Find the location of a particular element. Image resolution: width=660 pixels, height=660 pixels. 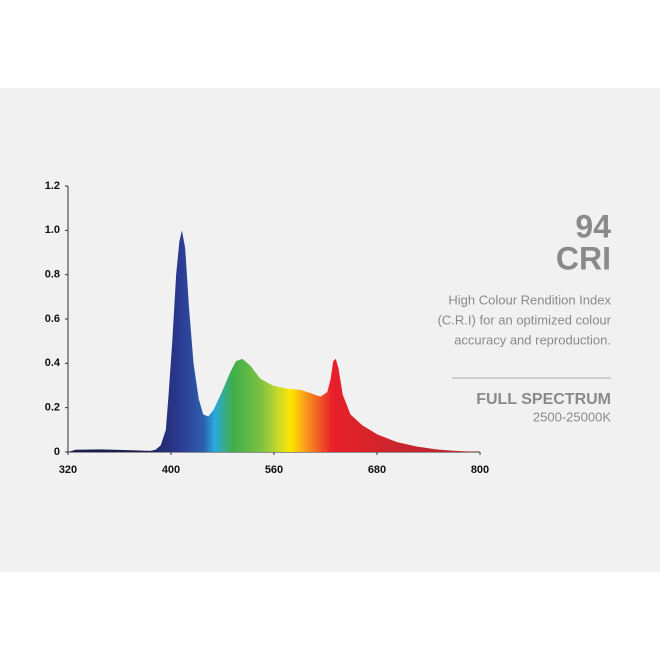

cri-value: 94 is located at coordinates (593, 226).